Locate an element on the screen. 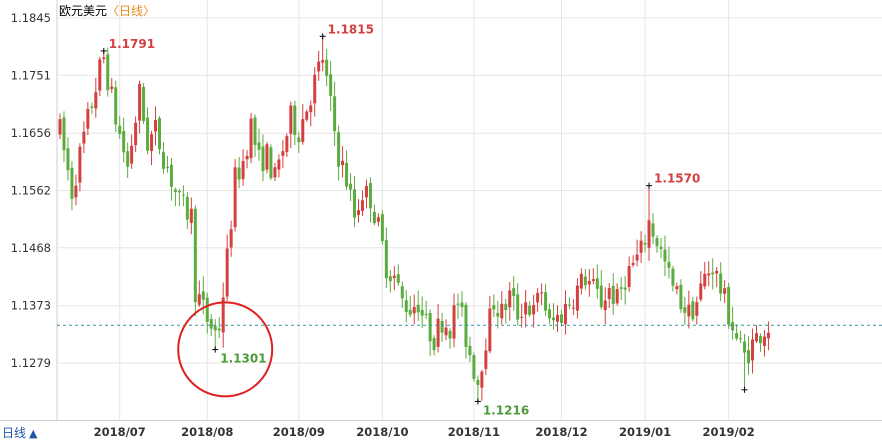 Image resolution: width=882 pixels, height=443 pixels. high-annotation-label: 1.1791 is located at coordinates (132, 44).